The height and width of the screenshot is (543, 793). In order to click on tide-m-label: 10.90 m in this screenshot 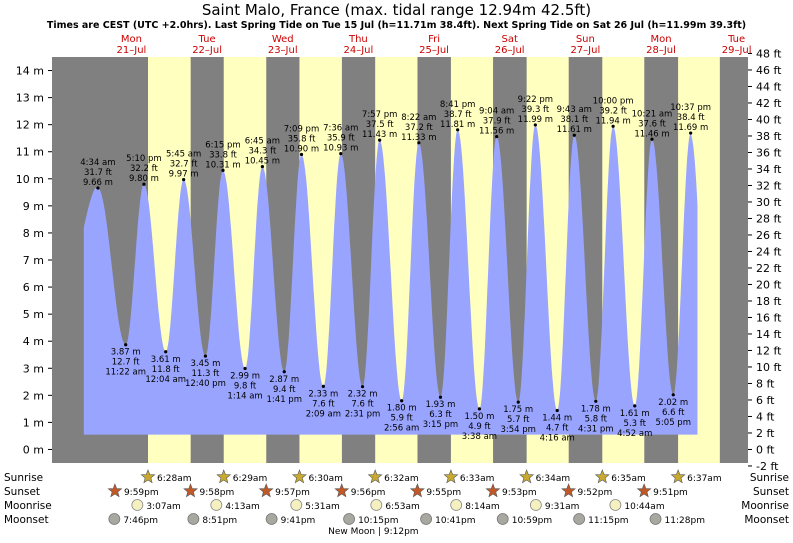, I will do `click(301, 149)`.